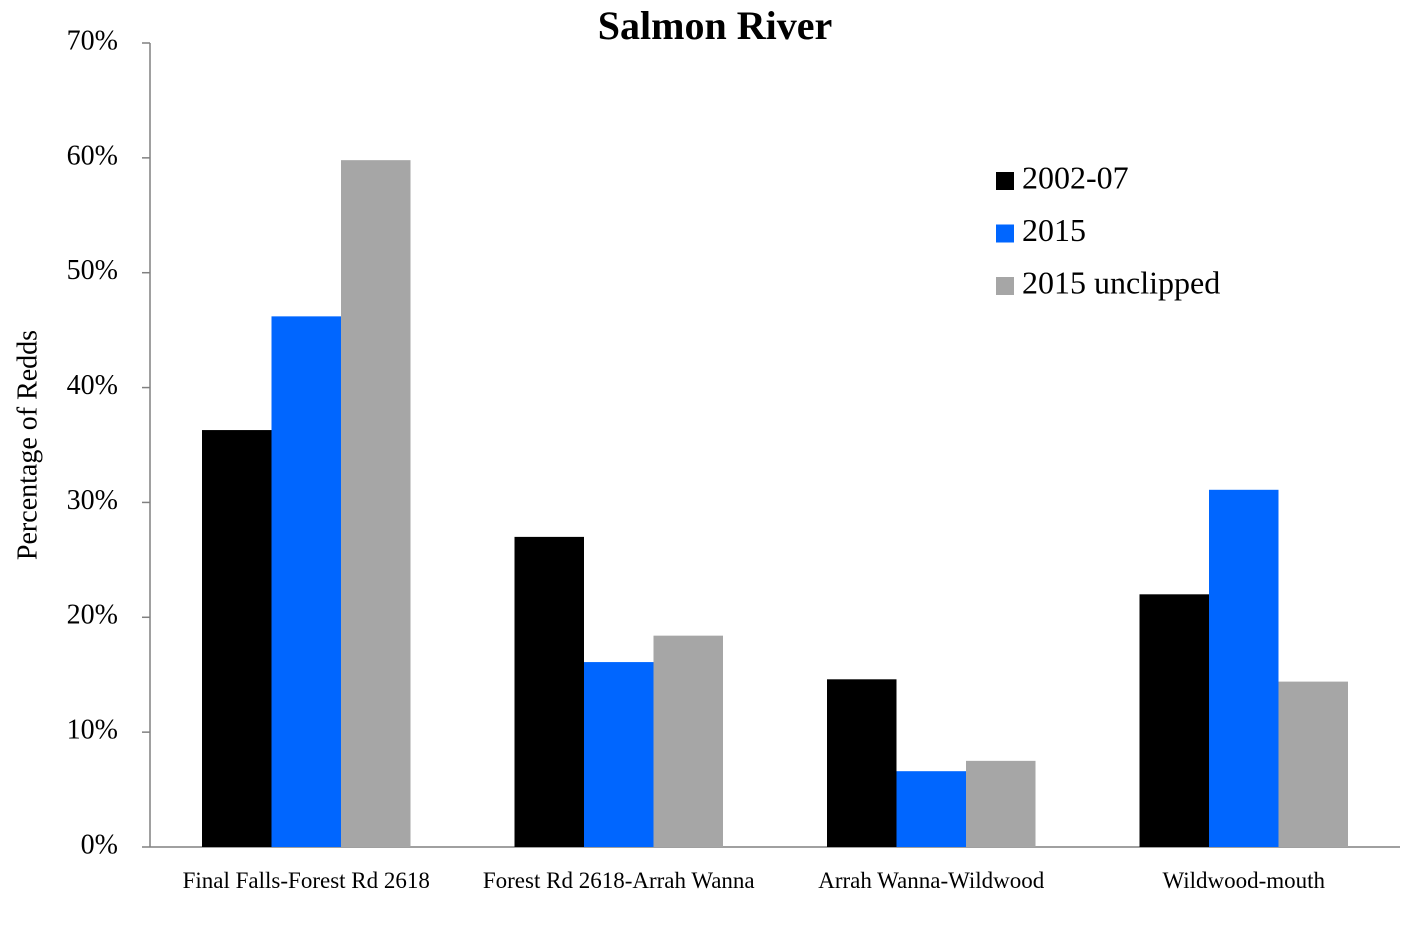 The width and height of the screenshot is (1406, 930). What do you see at coordinates (27, 445) in the screenshot?
I see `y-axis-label: Percentage of Redds` at bounding box center [27, 445].